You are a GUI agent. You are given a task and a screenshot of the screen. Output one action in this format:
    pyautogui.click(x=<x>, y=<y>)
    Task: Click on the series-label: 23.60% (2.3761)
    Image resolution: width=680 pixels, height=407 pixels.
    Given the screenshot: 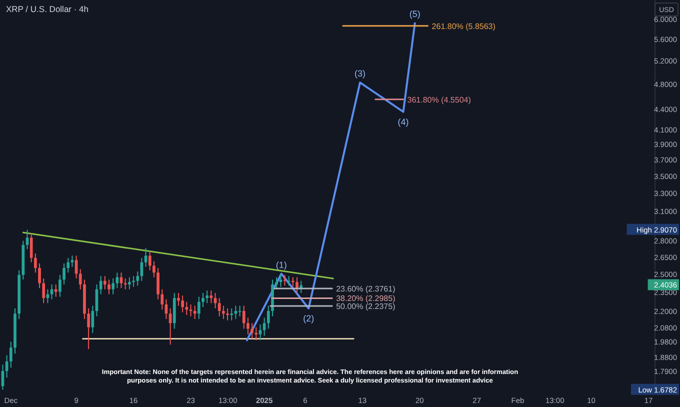 What is the action you would take?
    pyautogui.click(x=366, y=289)
    